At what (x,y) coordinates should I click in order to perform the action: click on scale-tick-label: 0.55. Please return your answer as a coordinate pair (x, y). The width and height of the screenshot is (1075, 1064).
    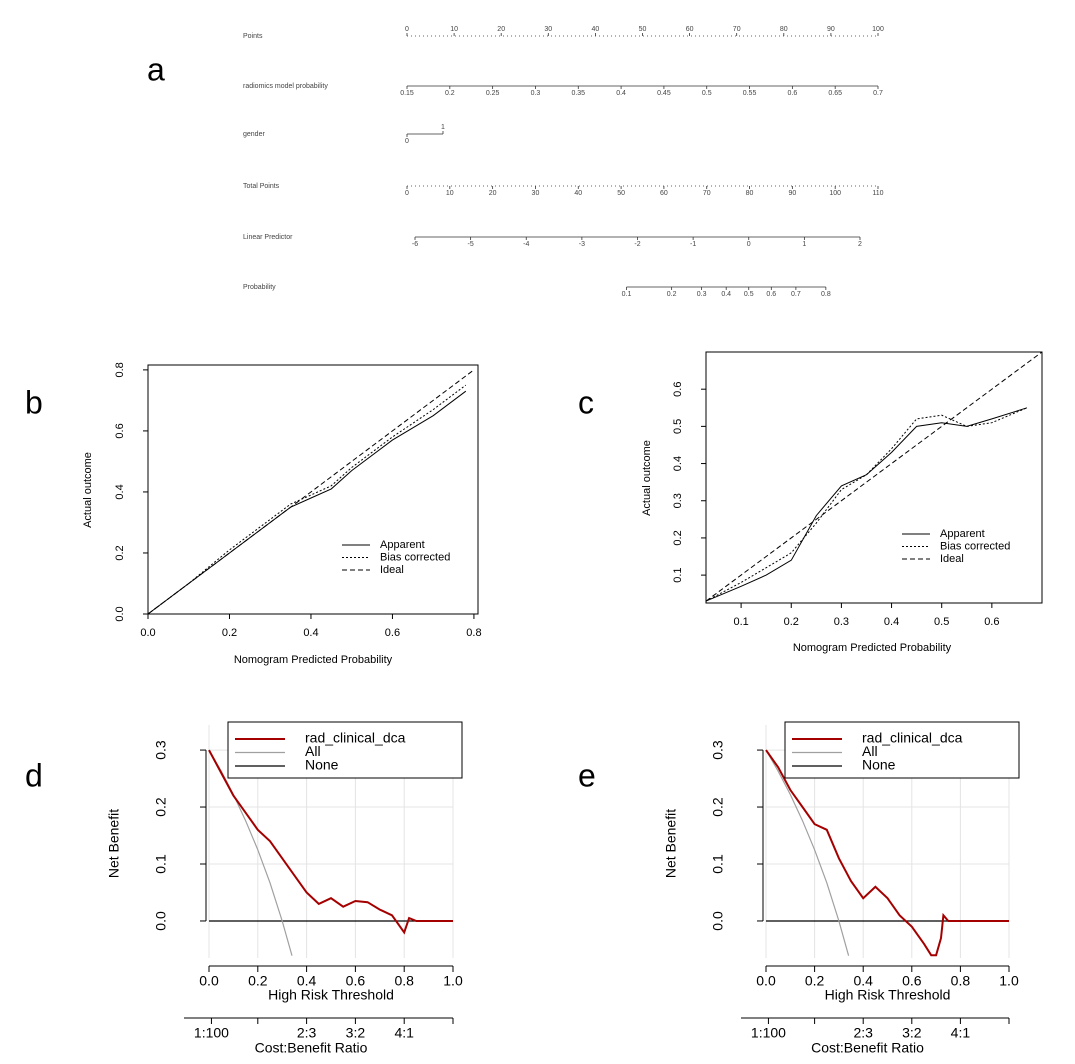
    Looking at the image, I should click on (750, 93).